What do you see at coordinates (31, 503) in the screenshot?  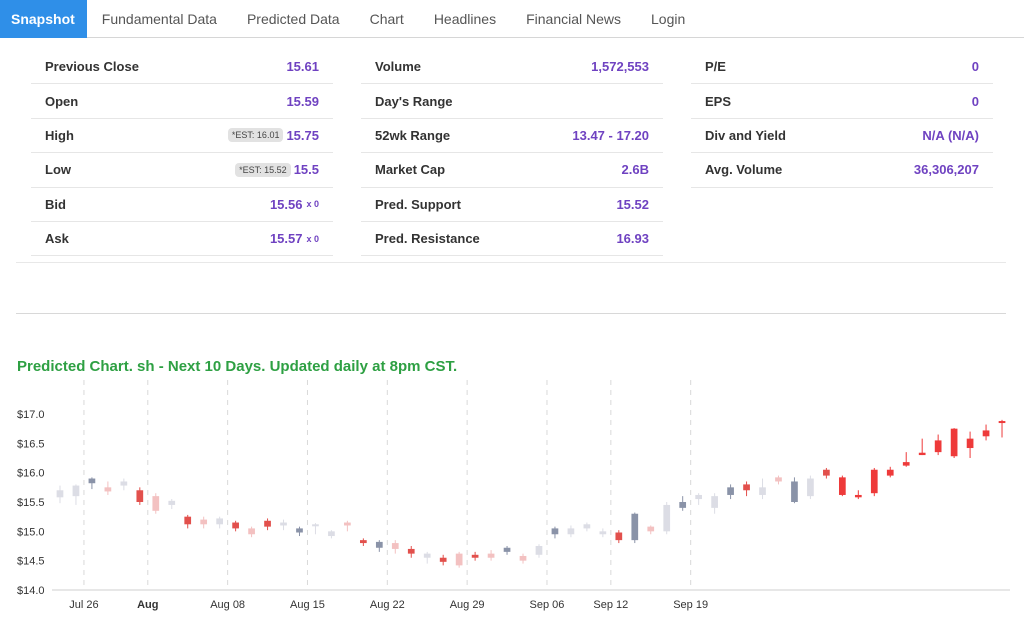 I see `y-tick-label: $15.5` at bounding box center [31, 503].